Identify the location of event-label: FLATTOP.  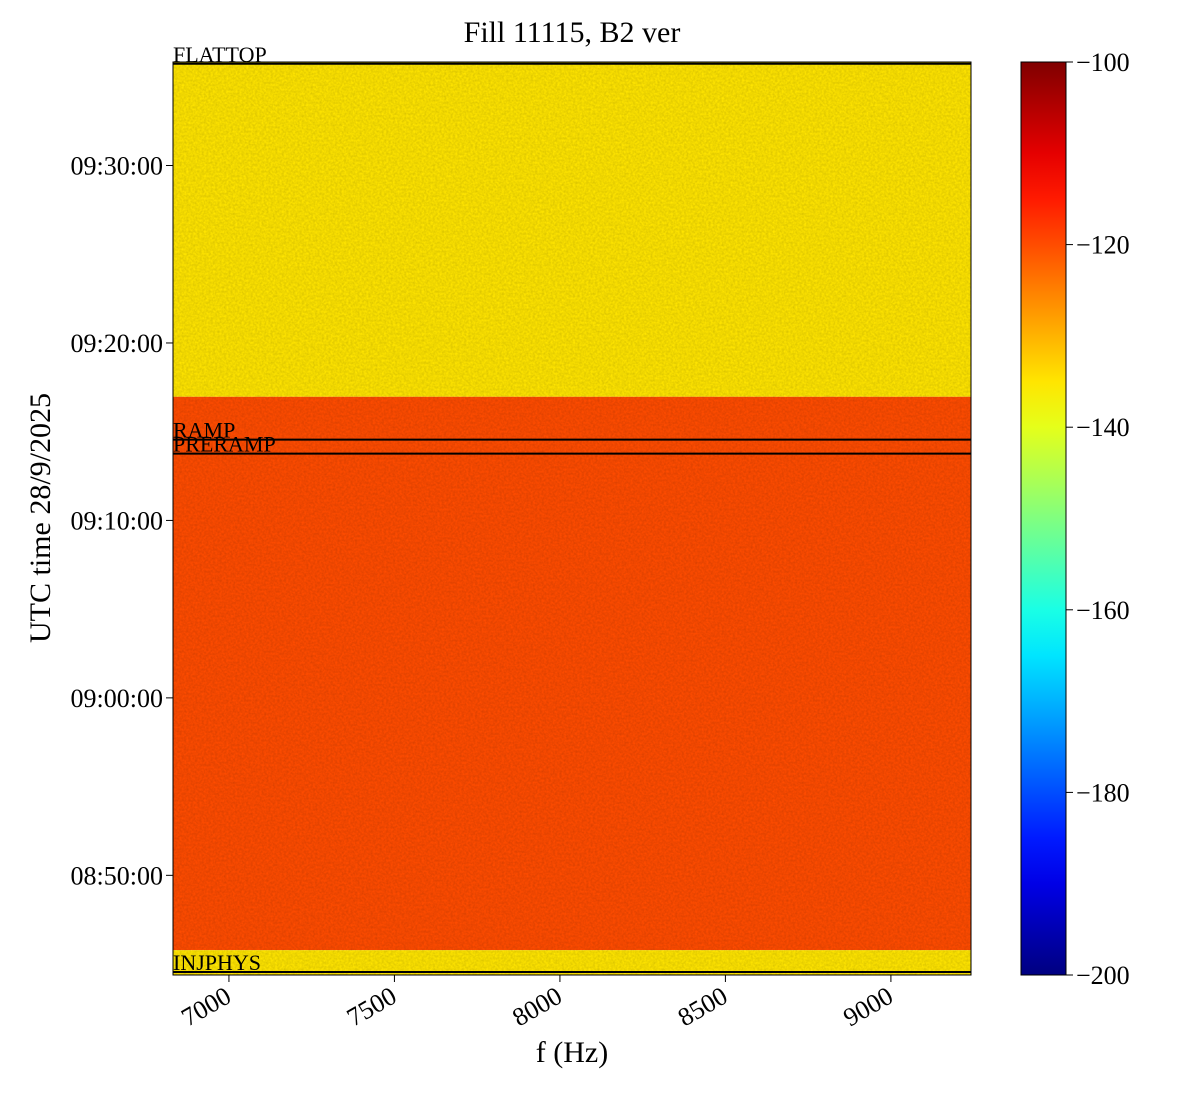
(220, 54).